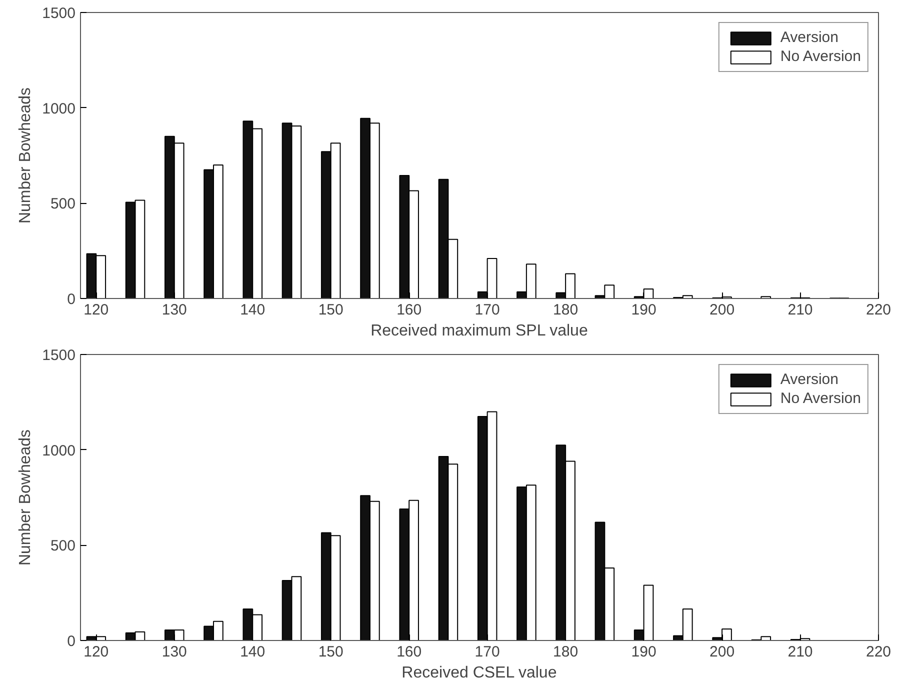 The height and width of the screenshot is (684, 898). I want to click on x-axis-title: Received maximum SPL value, so click(479, 331).